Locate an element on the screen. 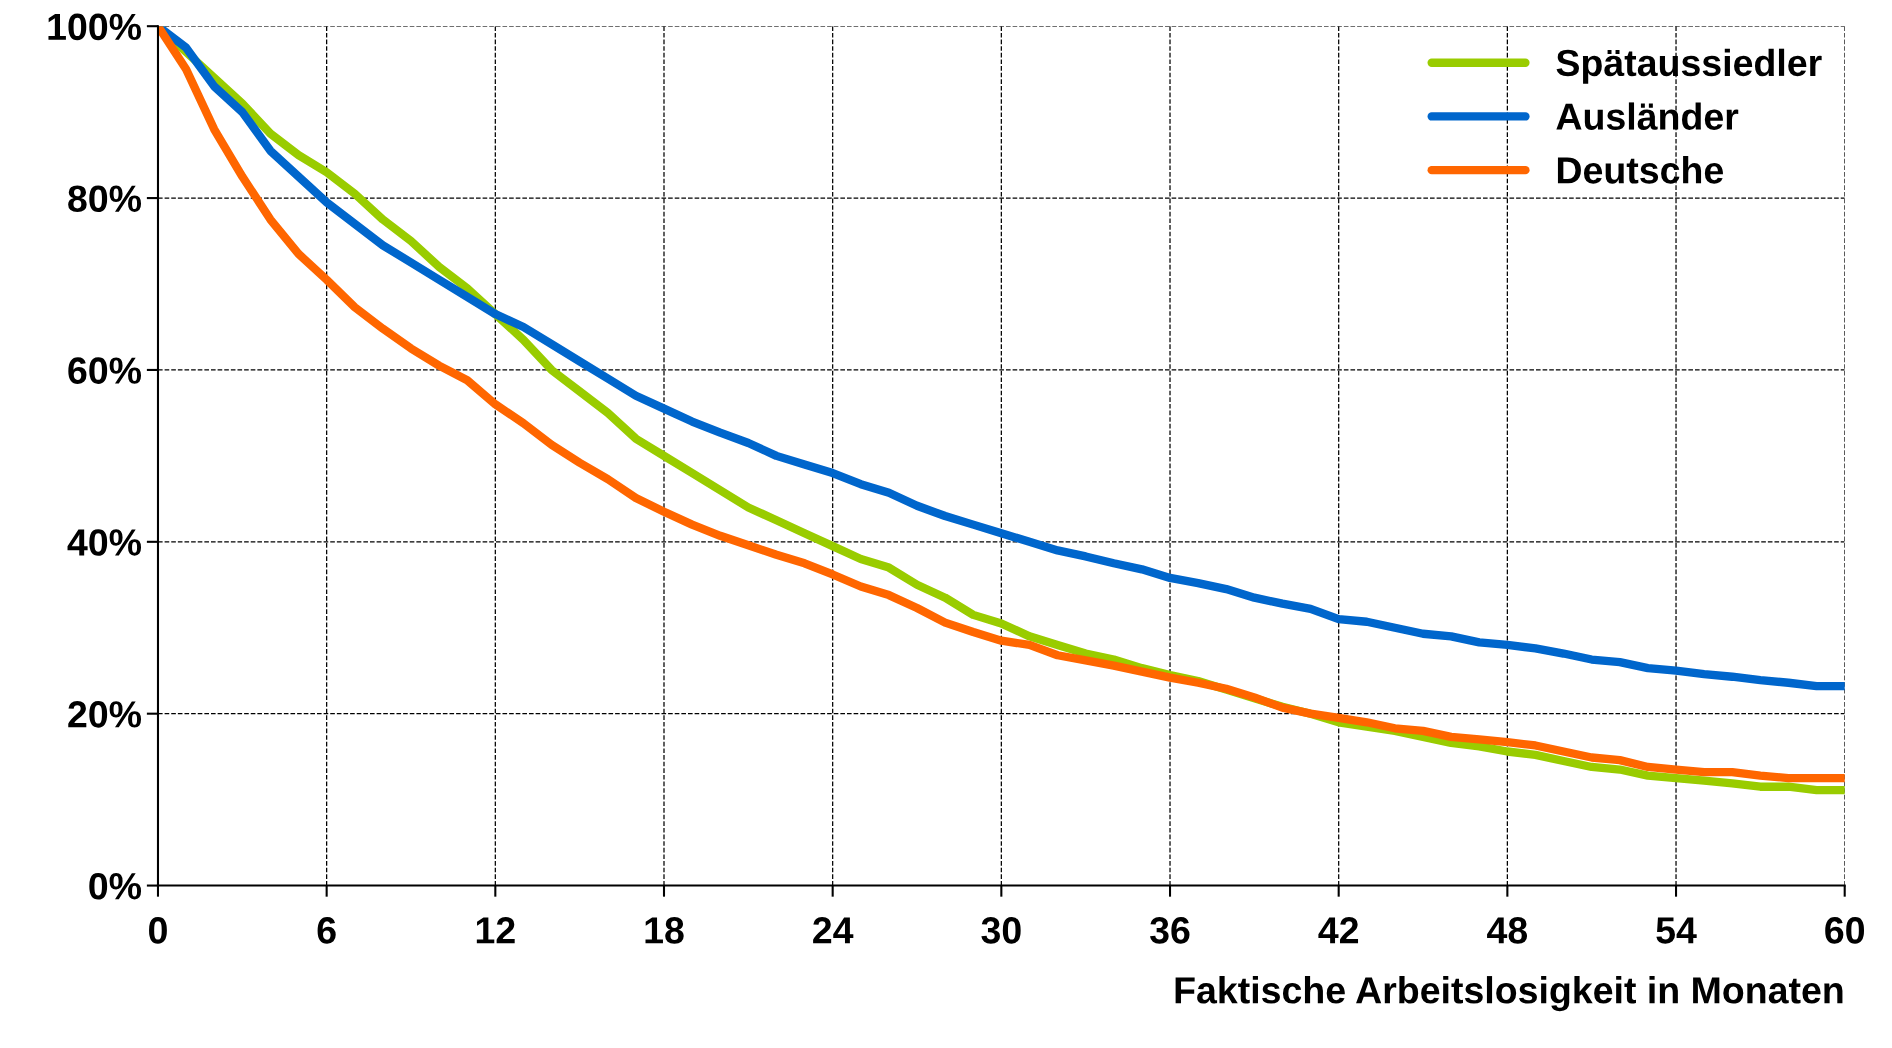  x-tick-label: 30 is located at coordinates (1001, 930).